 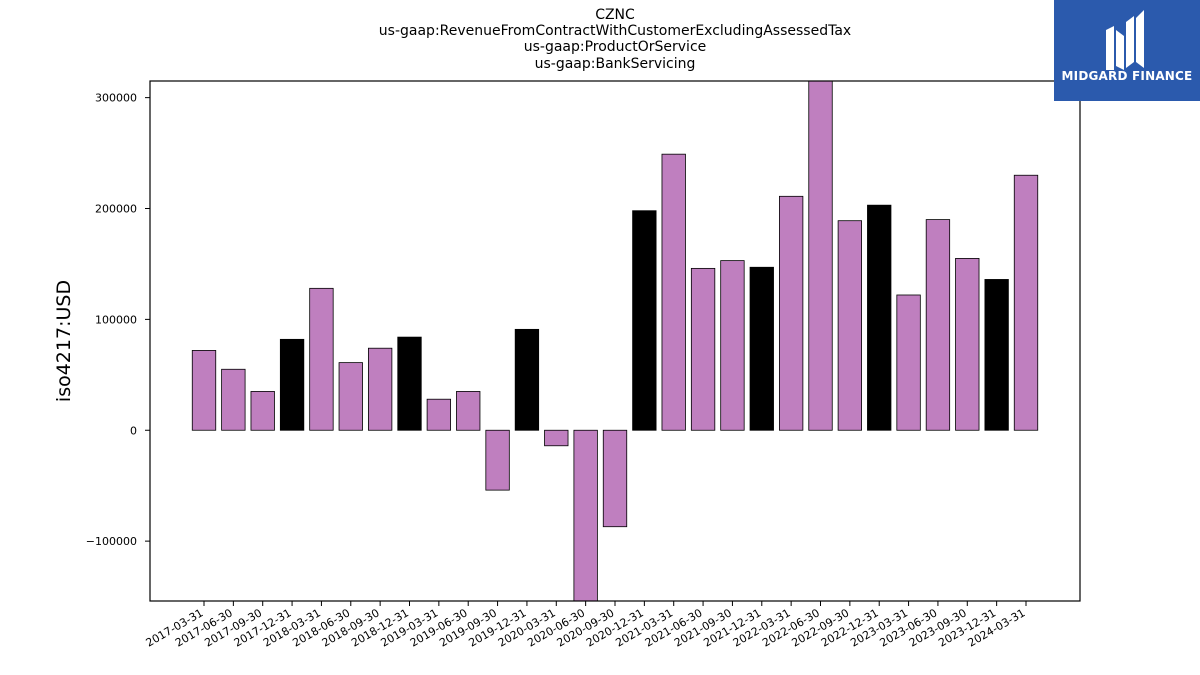 What do you see at coordinates (116, 319) in the screenshot?
I see `y-tick-label: 100000` at bounding box center [116, 319].